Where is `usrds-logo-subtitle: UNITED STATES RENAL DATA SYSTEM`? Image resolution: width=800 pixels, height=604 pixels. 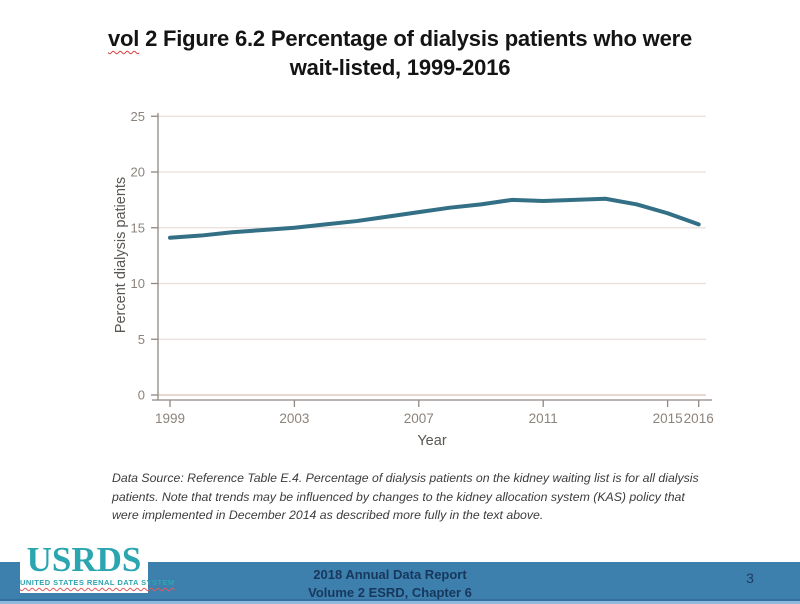 usrds-logo-subtitle: UNITED STATES RENAL DATA SYSTEM is located at coordinates (97, 582).